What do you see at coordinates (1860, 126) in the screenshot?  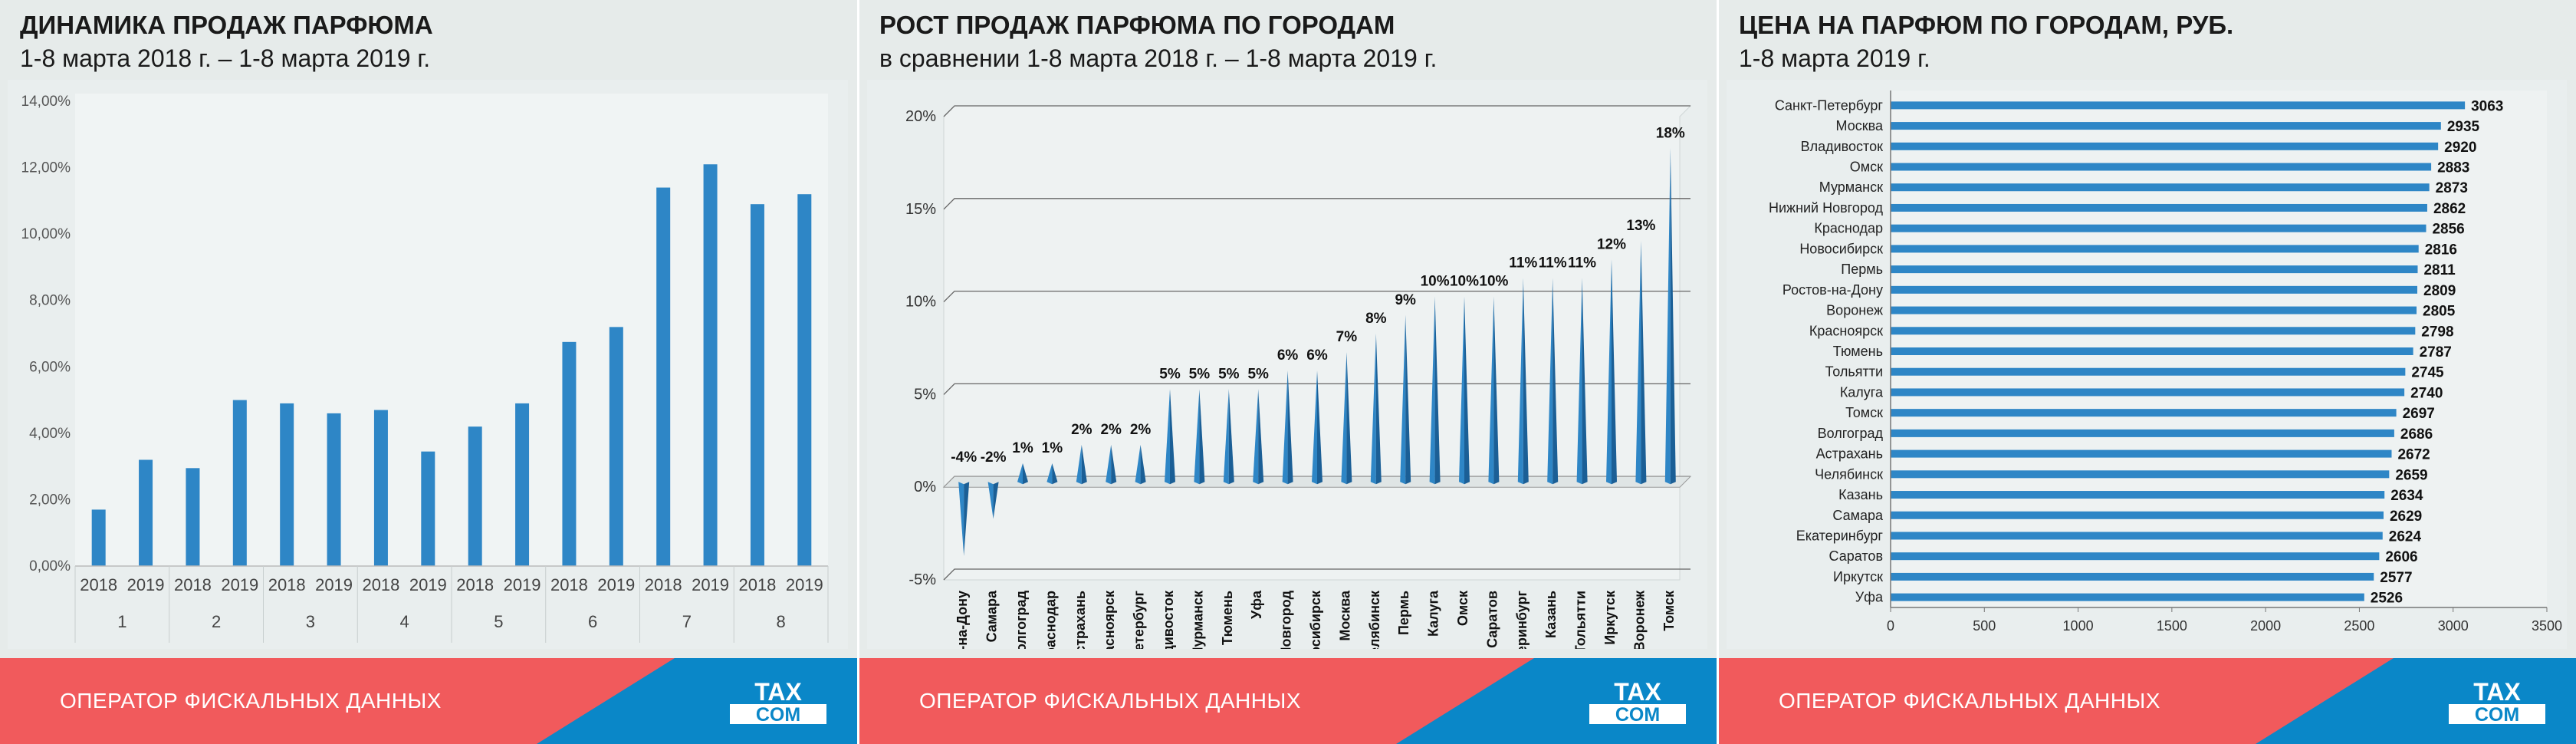 I see `y-category-label: Москва` at bounding box center [1860, 126].